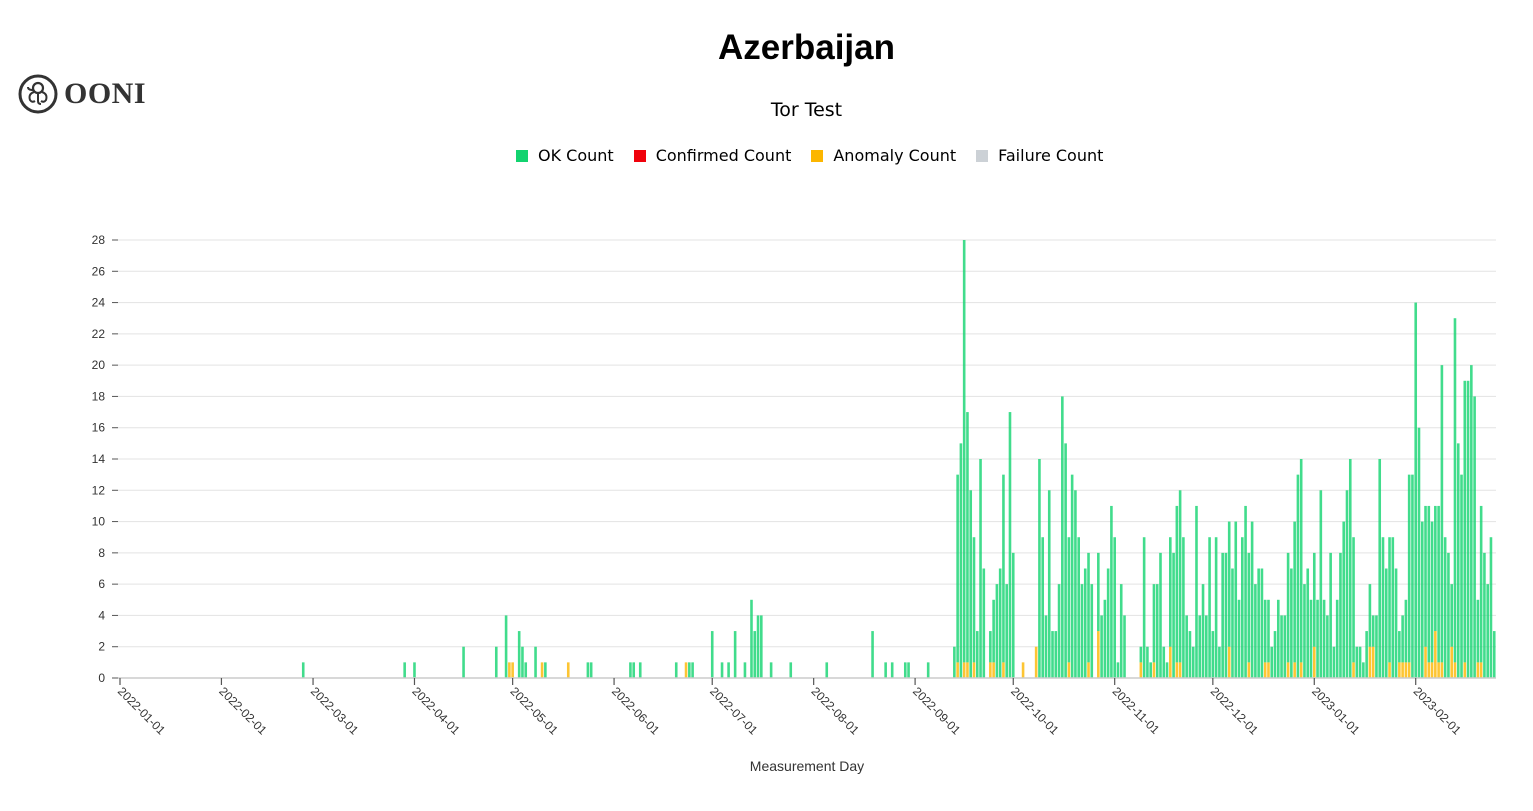 The width and height of the screenshot is (1533, 811). I want to click on y-tick-label: 26, so click(99, 271).